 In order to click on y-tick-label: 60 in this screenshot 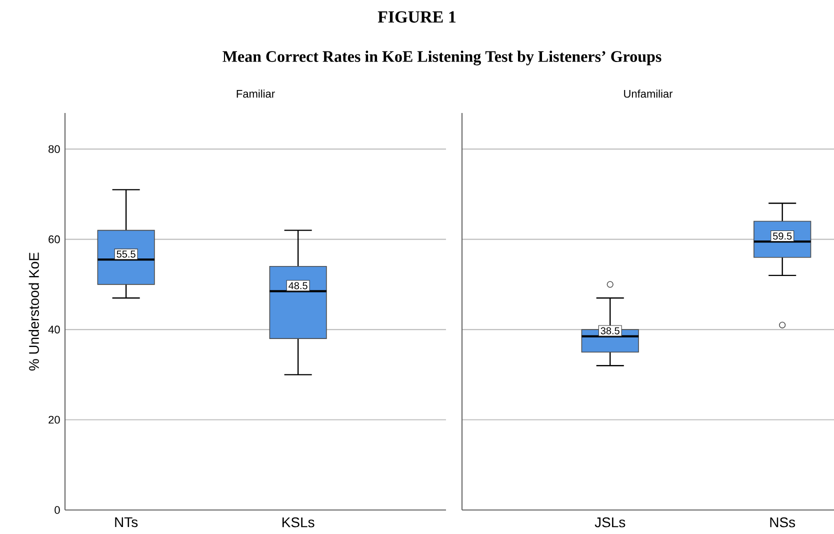, I will do `click(54, 239)`.